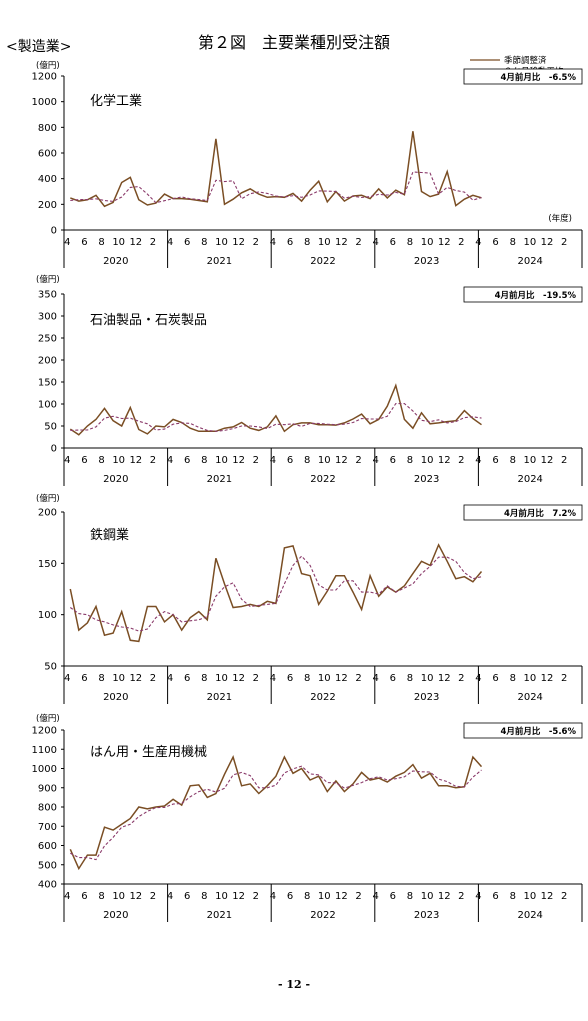 This screenshot has height=1021, width=588. I want to click on legend-solid-label: 季節調整済, so click(525, 60).